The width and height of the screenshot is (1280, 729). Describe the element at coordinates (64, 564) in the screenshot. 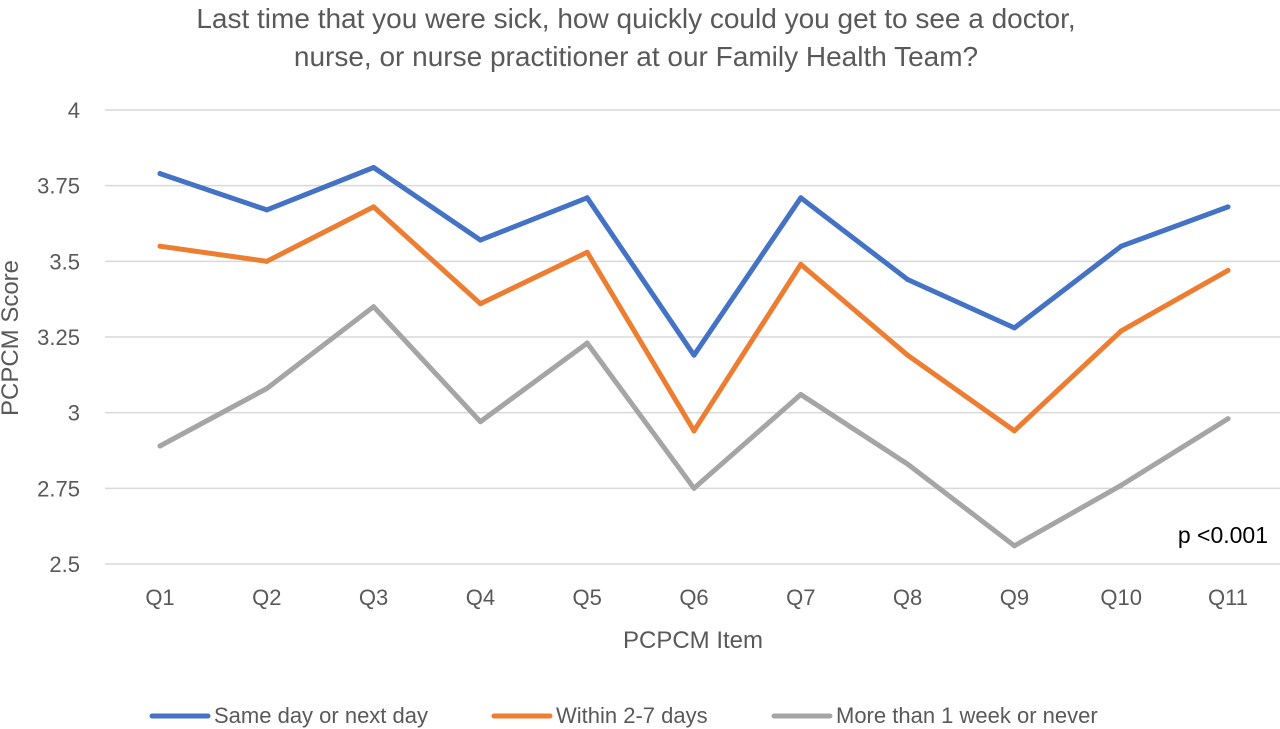

I see `y-tick-label: 2.5` at that location.